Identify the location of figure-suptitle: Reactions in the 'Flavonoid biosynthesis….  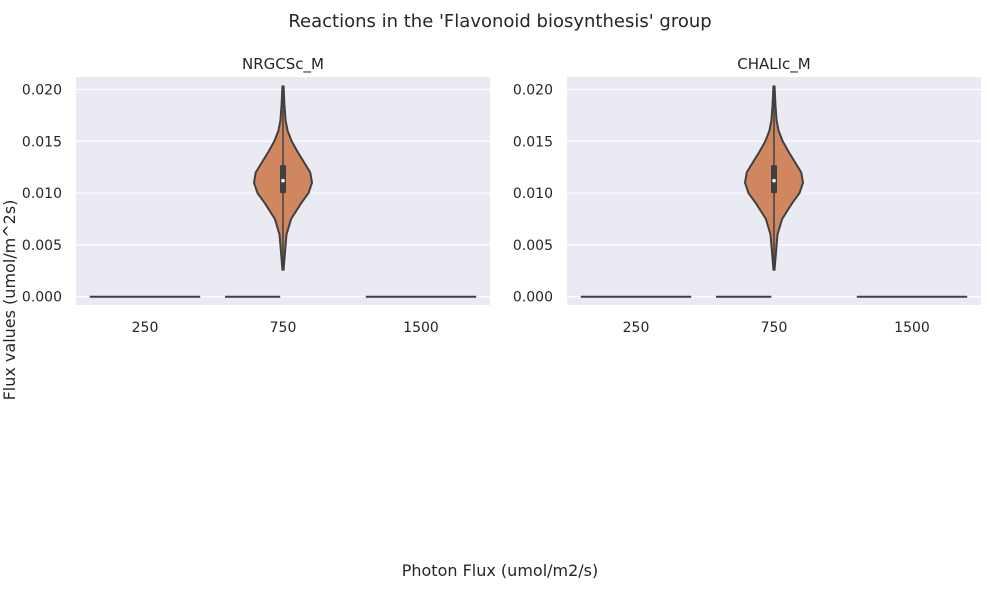
(499, 21).